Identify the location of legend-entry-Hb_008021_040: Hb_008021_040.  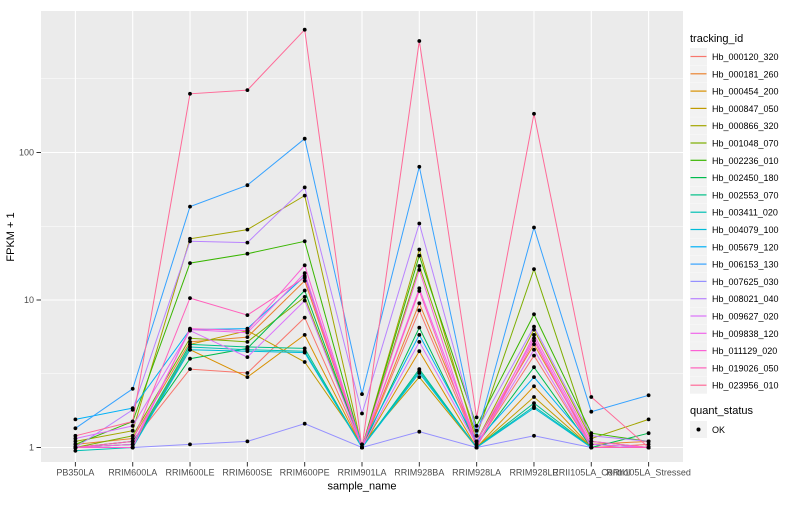
(734, 299).